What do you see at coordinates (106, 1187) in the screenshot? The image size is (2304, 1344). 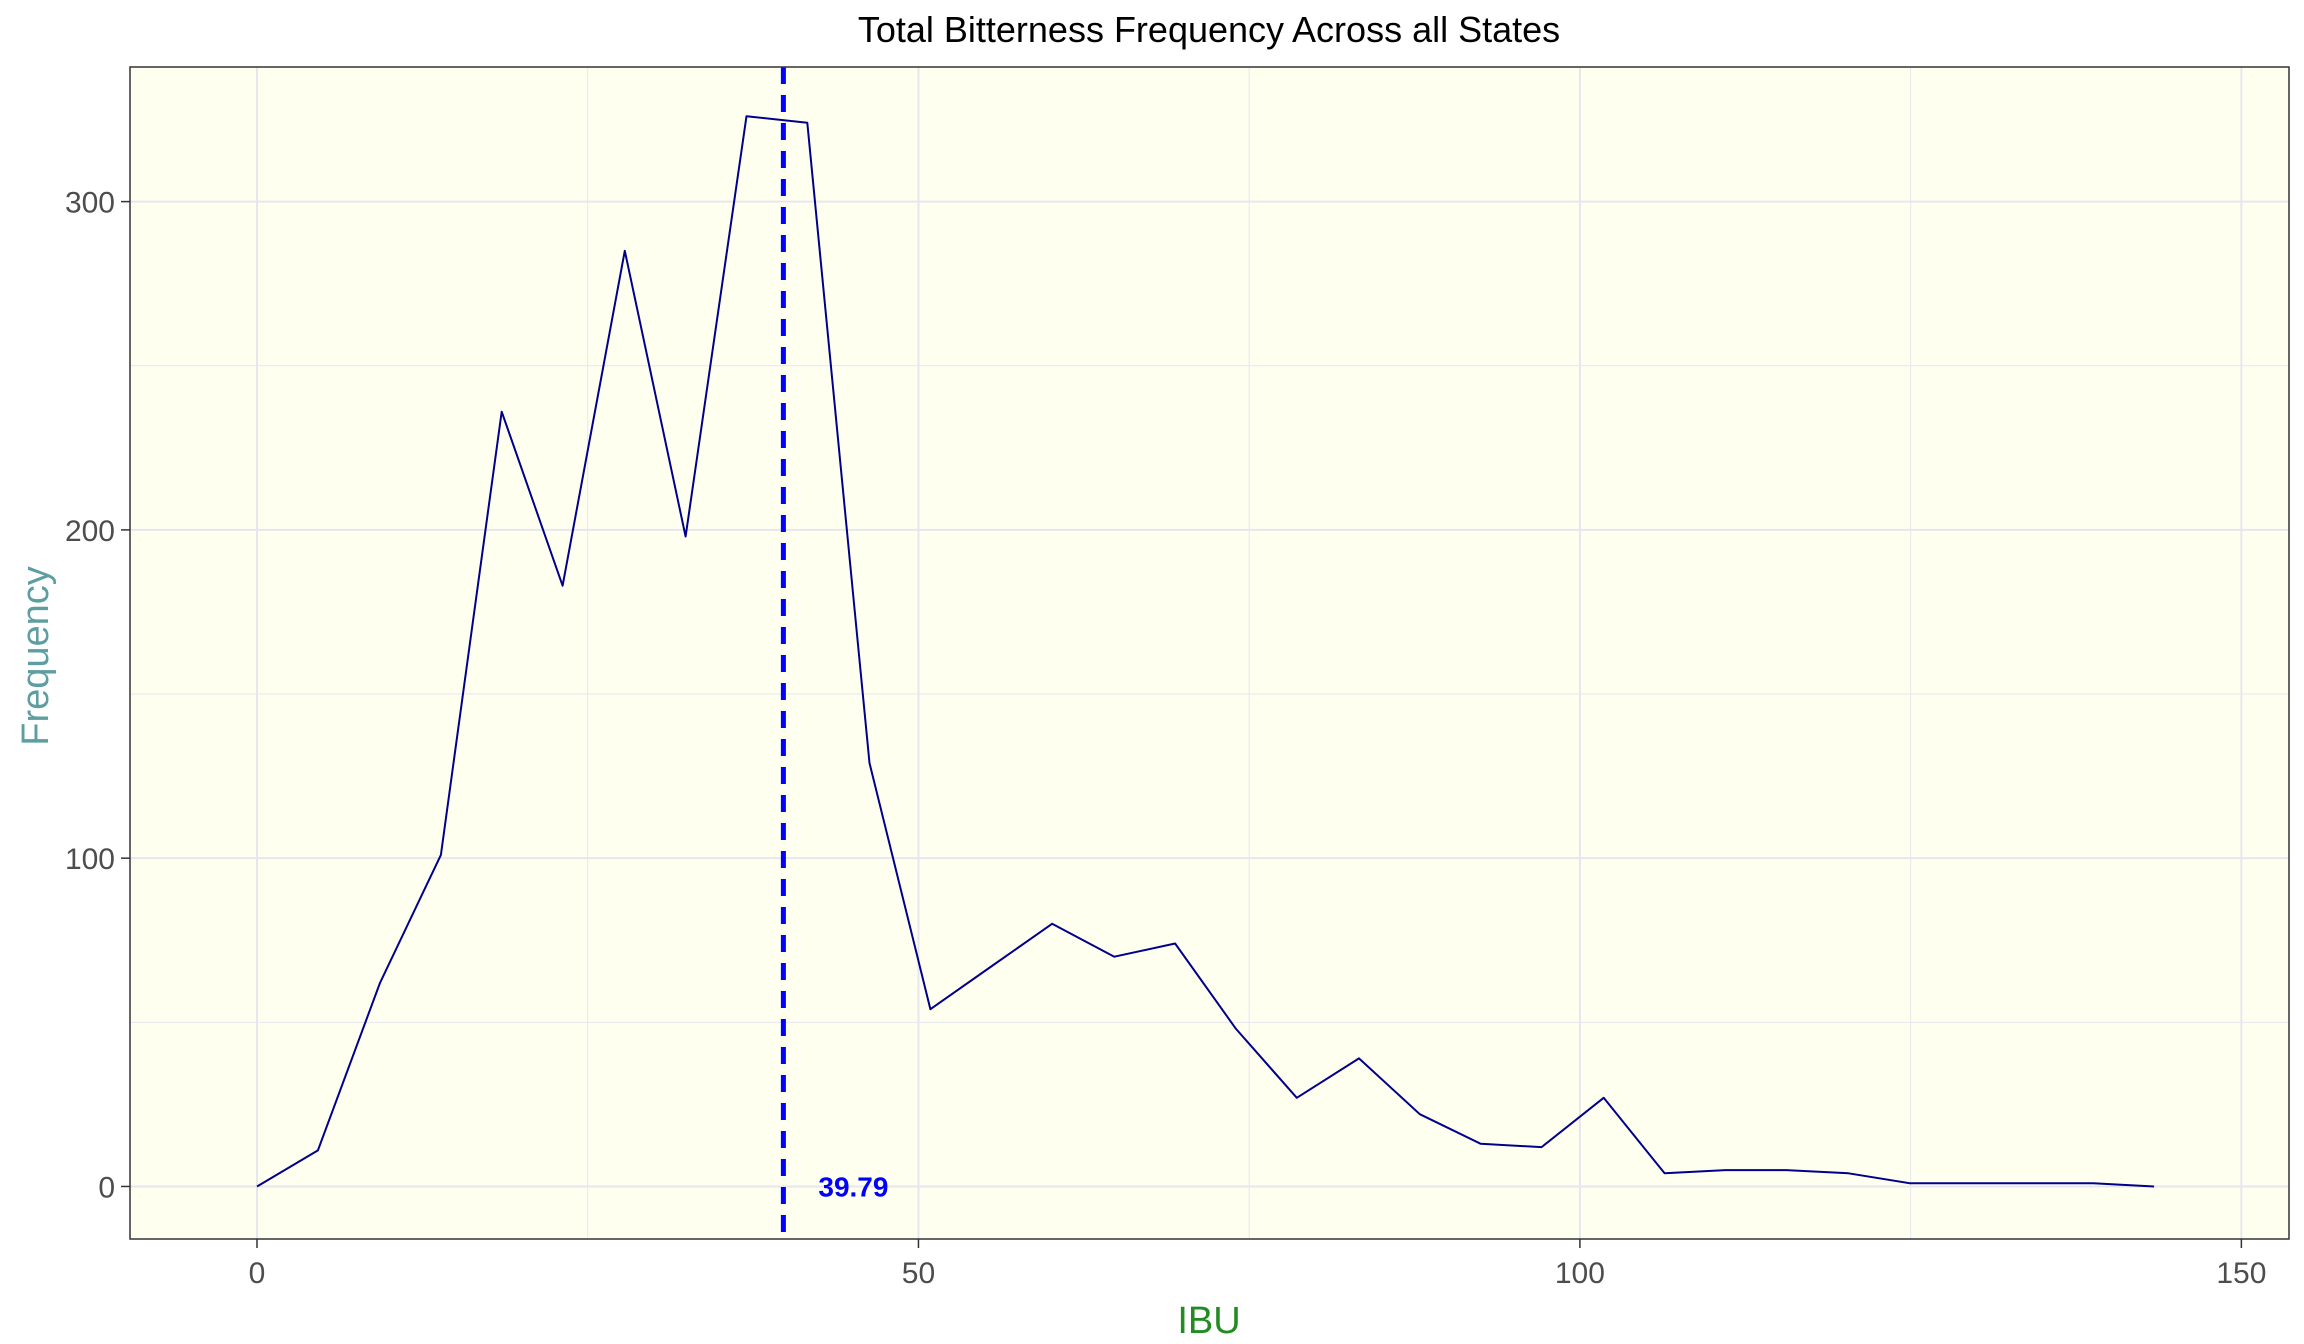 I see `y-tick-label: 0` at bounding box center [106, 1187].